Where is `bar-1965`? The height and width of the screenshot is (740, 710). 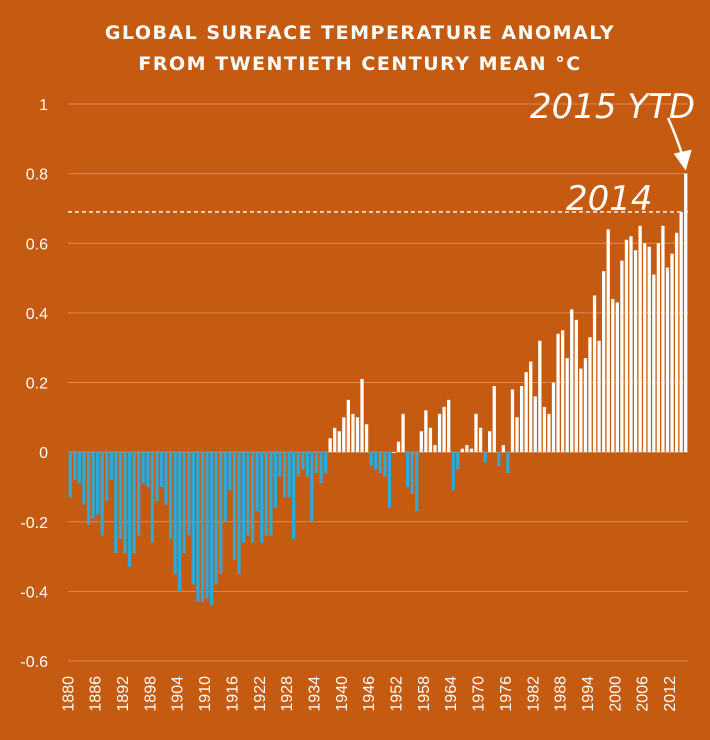
bar-1965 is located at coordinates (458, 461).